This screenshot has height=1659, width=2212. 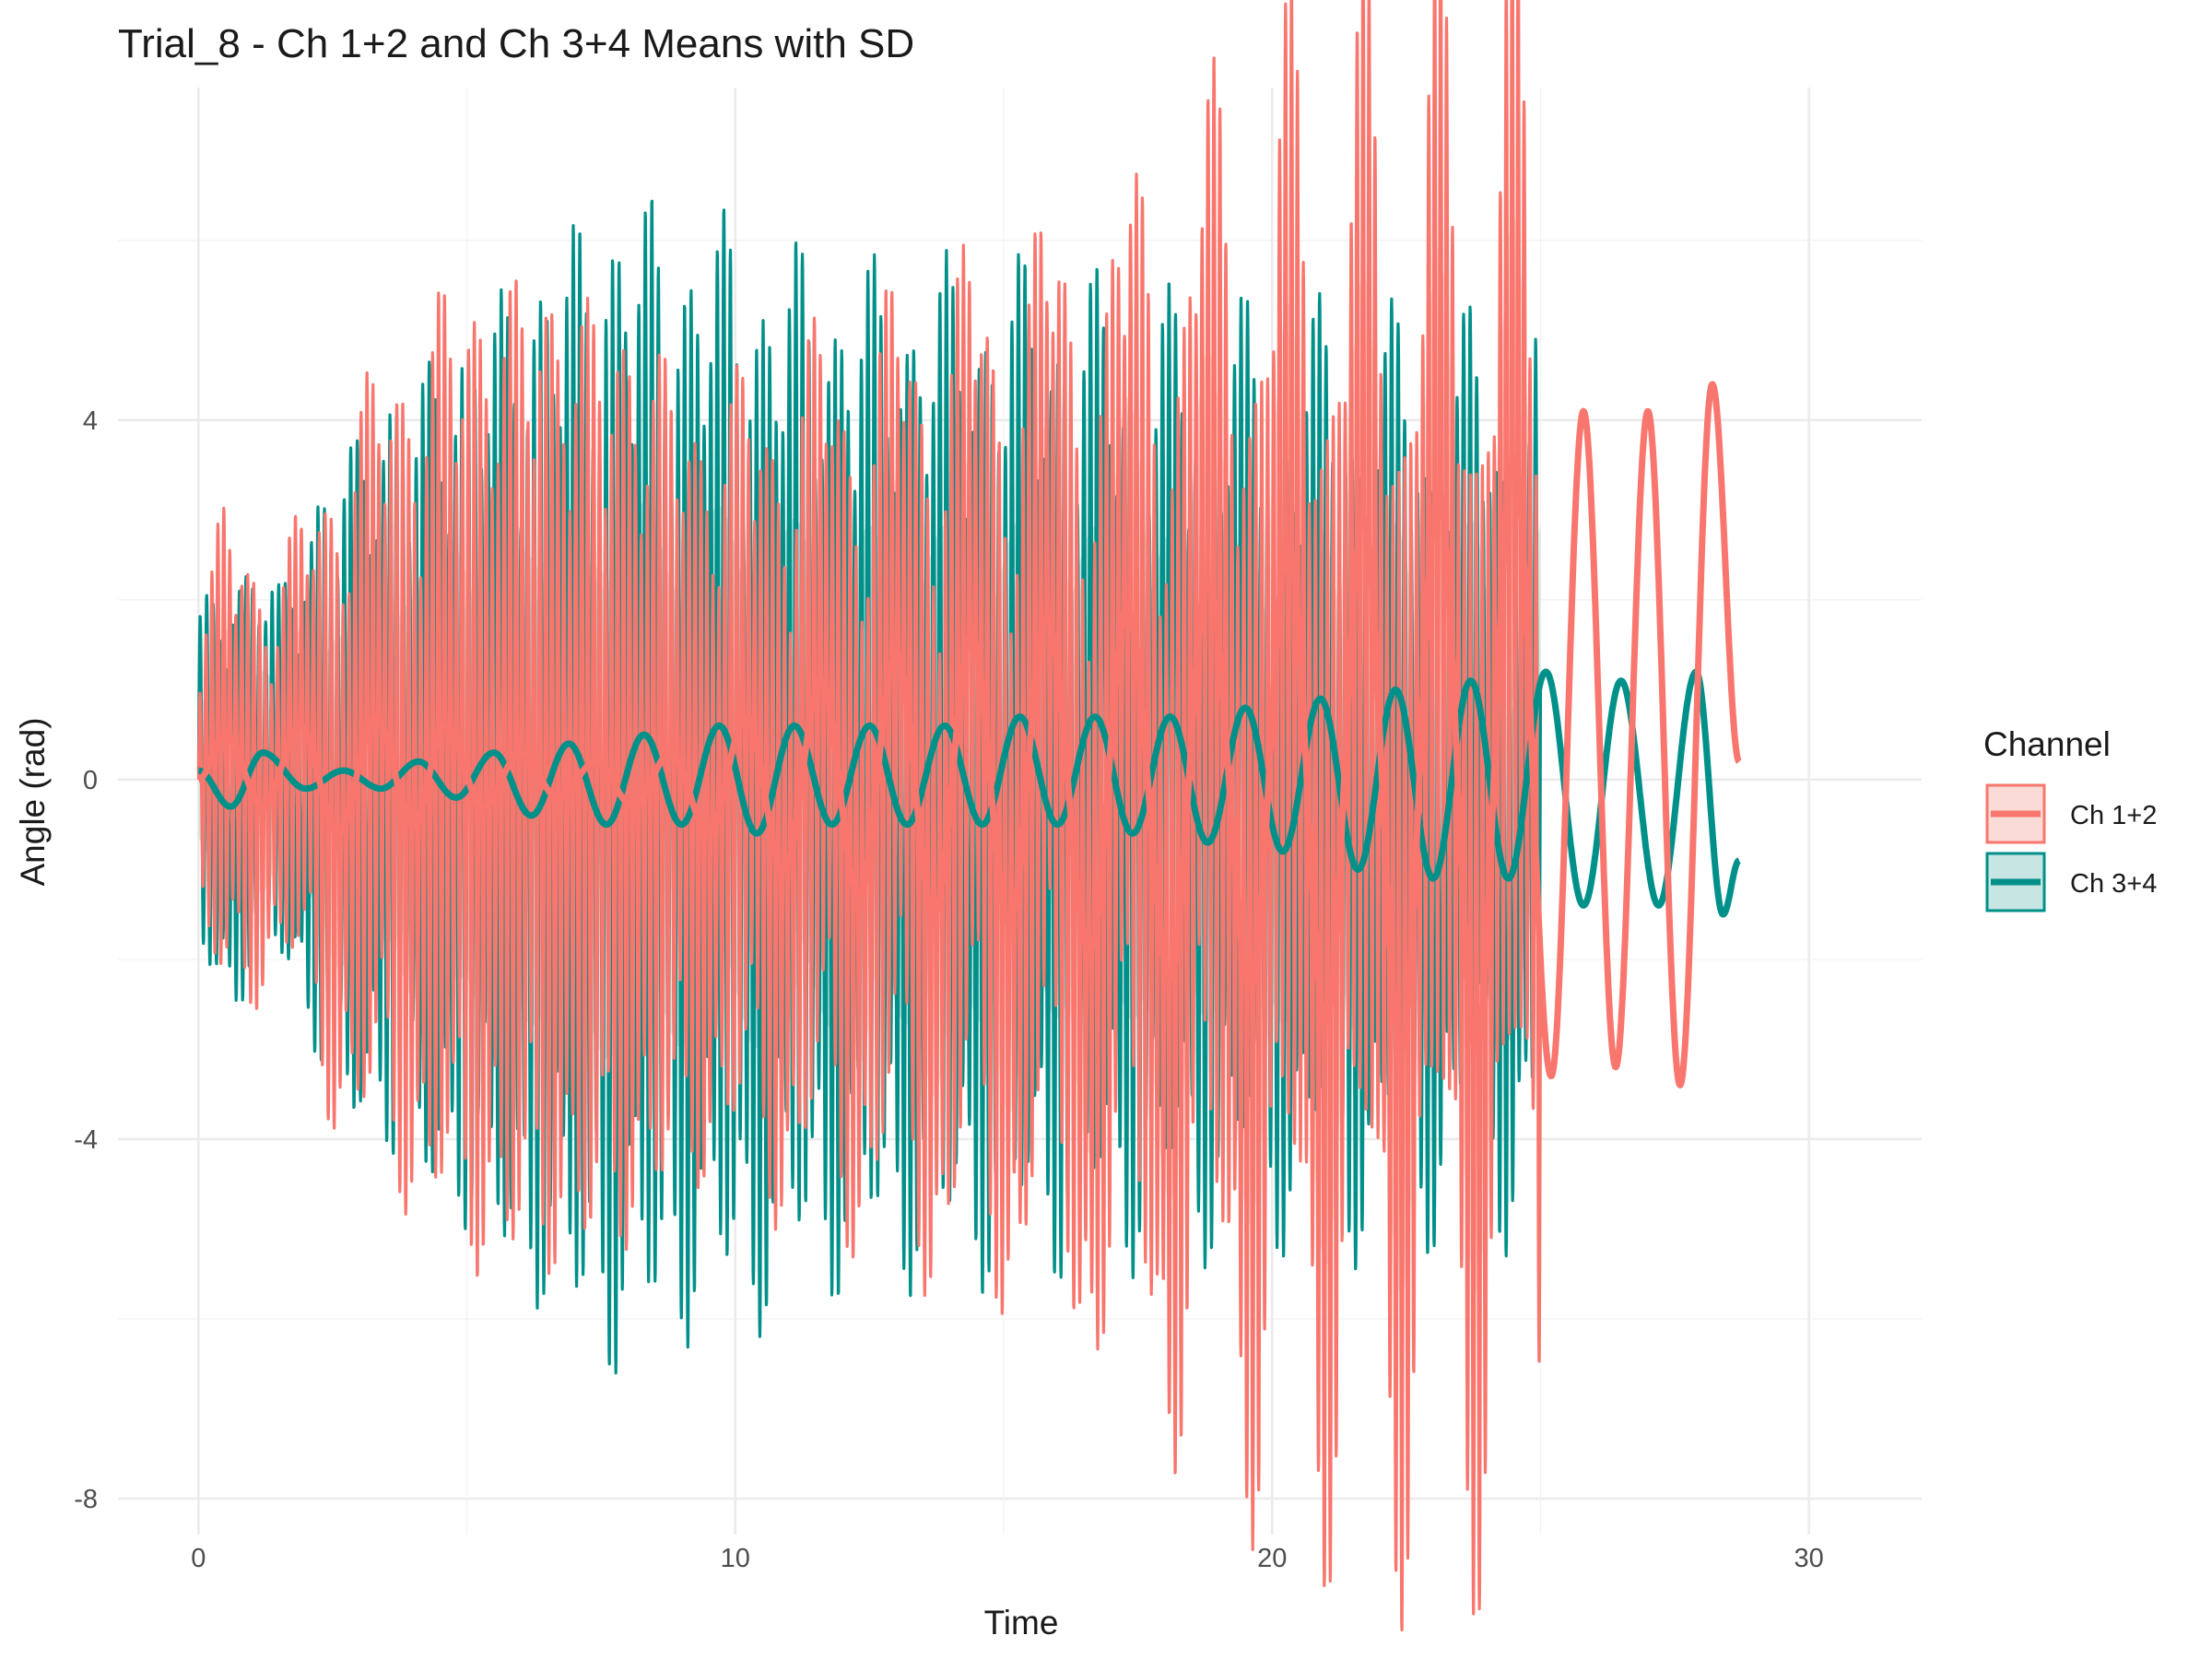 What do you see at coordinates (90, 780) in the screenshot?
I see `y-tick-label: 0` at bounding box center [90, 780].